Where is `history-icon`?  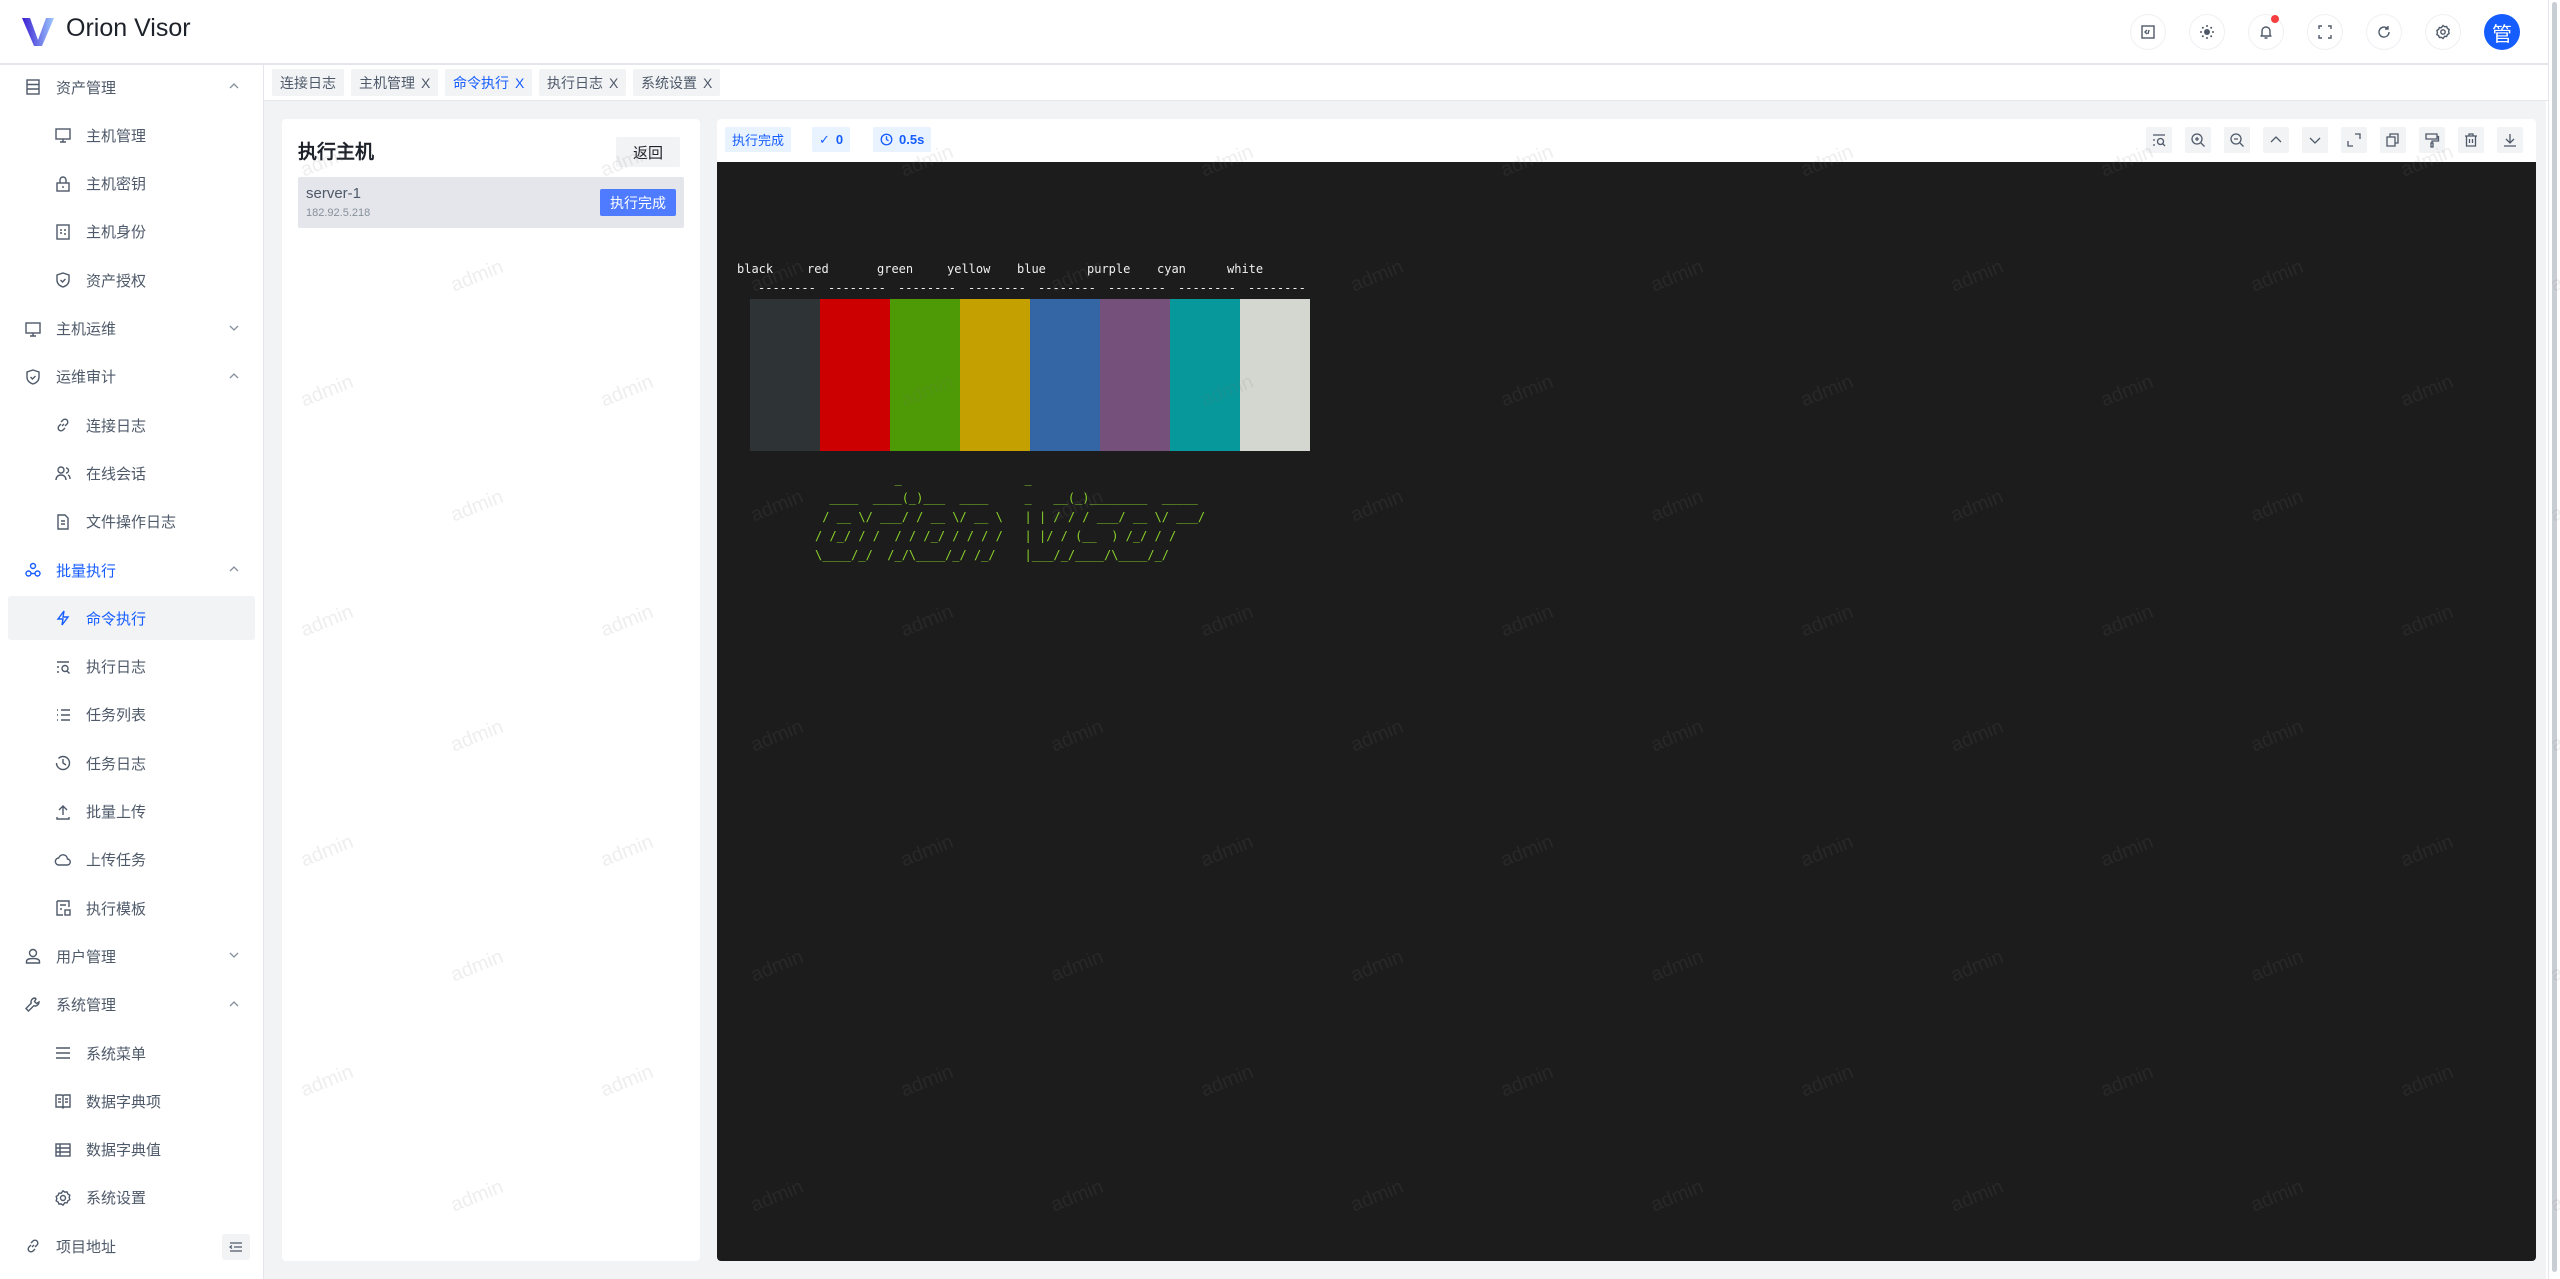 history-icon is located at coordinates (63, 763).